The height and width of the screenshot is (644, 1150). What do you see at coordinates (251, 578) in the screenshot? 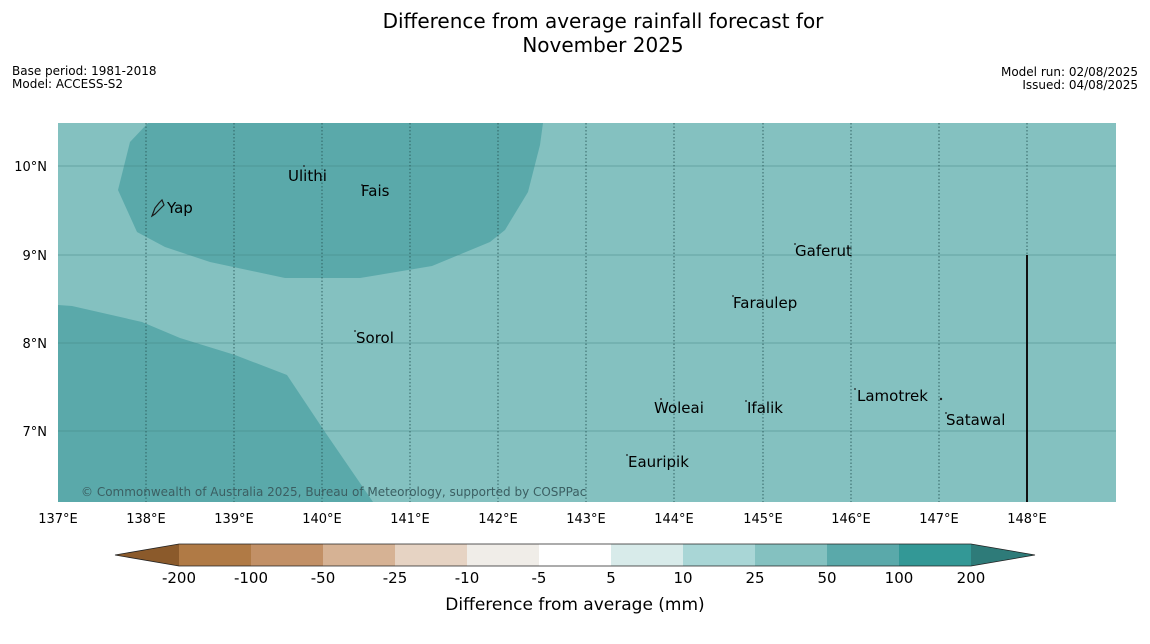
I see `colorbar-label: -100` at bounding box center [251, 578].